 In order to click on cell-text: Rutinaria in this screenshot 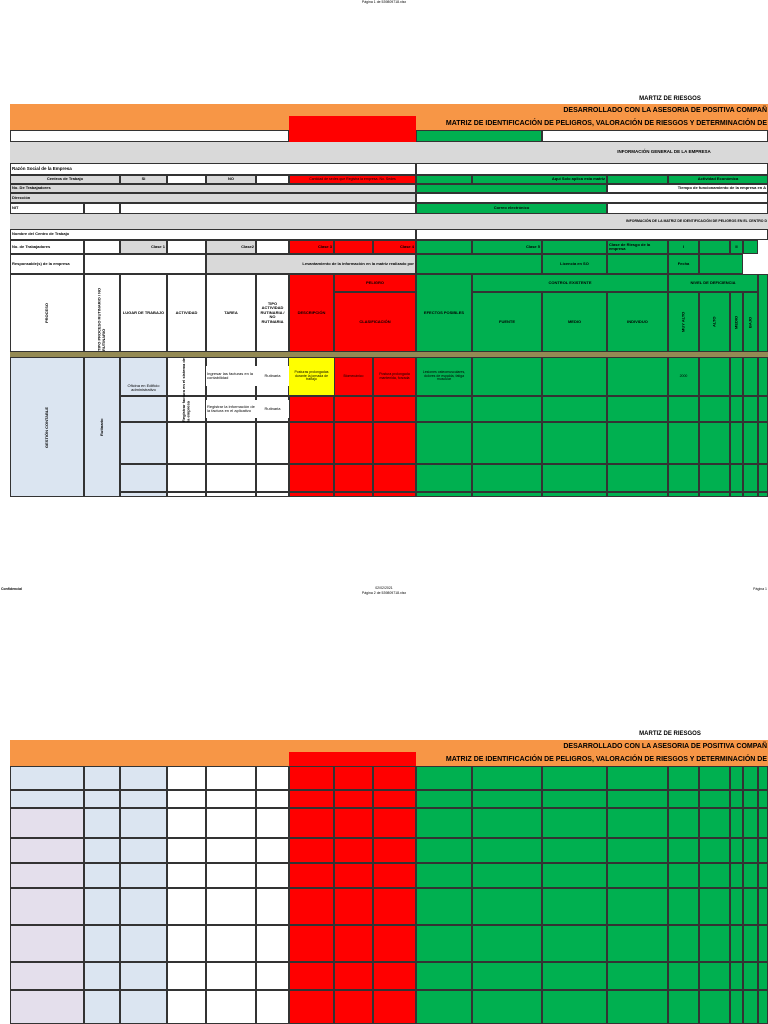, I will do `click(272, 409)`.